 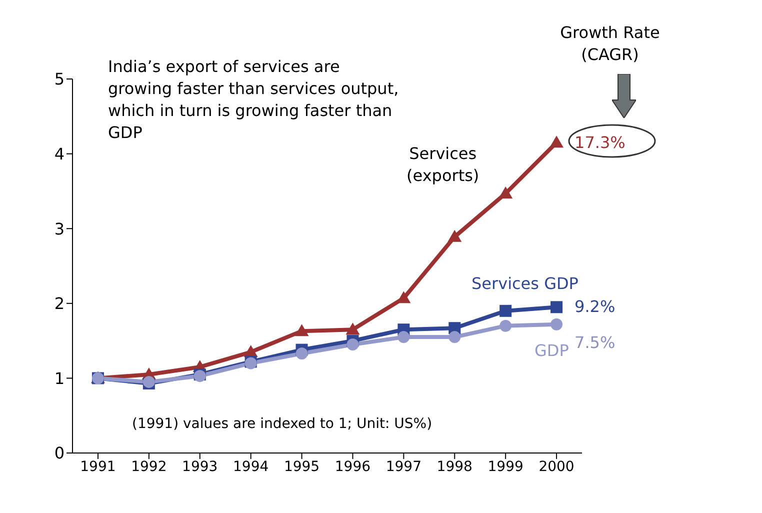 What do you see at coordinates (600, 143) in the screenshot?
I see `annotation: 17.3%` at bounding box center [600, 143].